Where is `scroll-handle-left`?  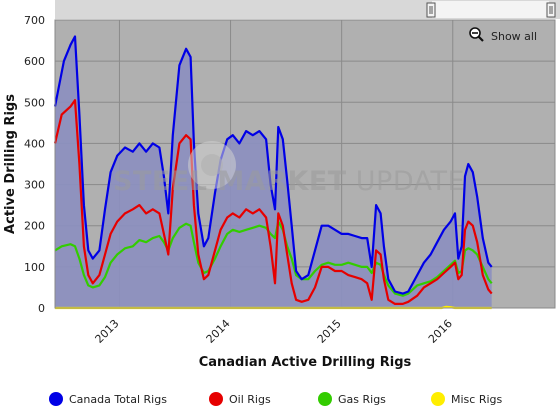
scroll-handle-left is located at coordinates (431, 10).